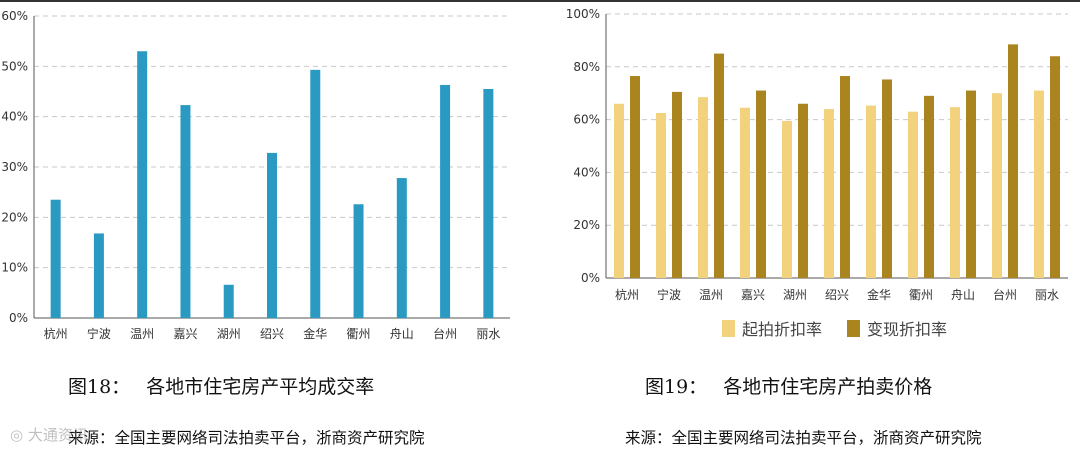  I want to click on figure-19-caption: 图19： 各地市住宅房产拍卖价格, so click(788, 385).